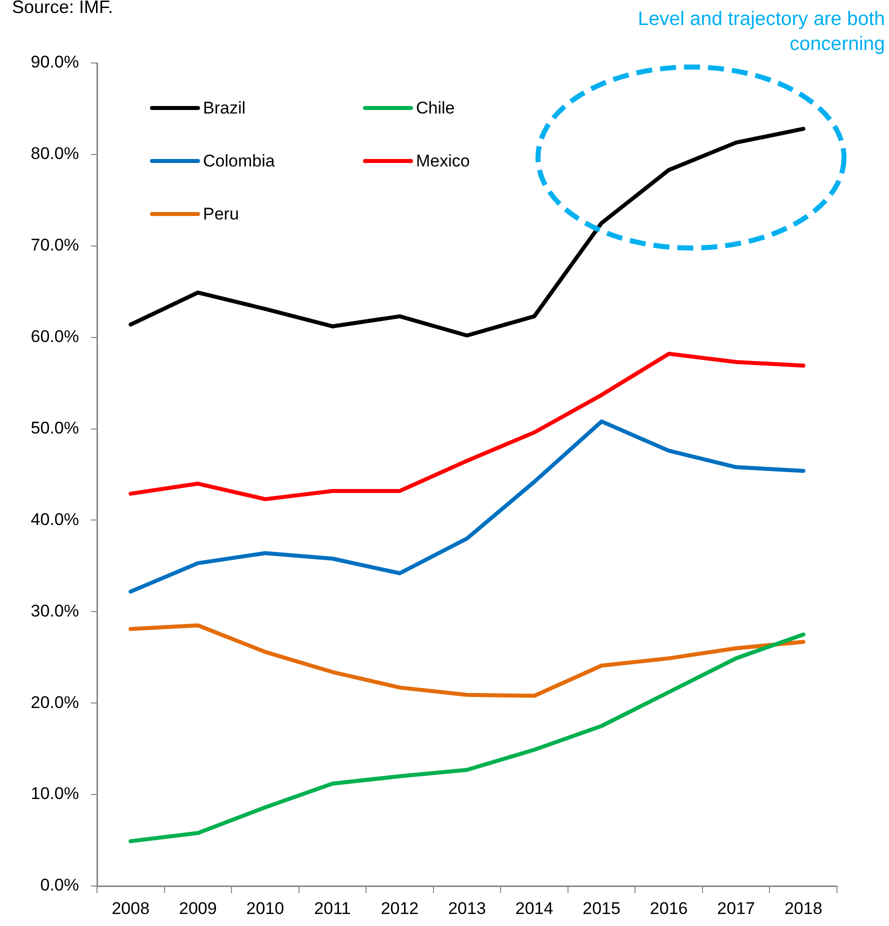  Describe the element at coordinates (131, 908) in the screenshot. I see `x-tick-label: 2008` at that location.